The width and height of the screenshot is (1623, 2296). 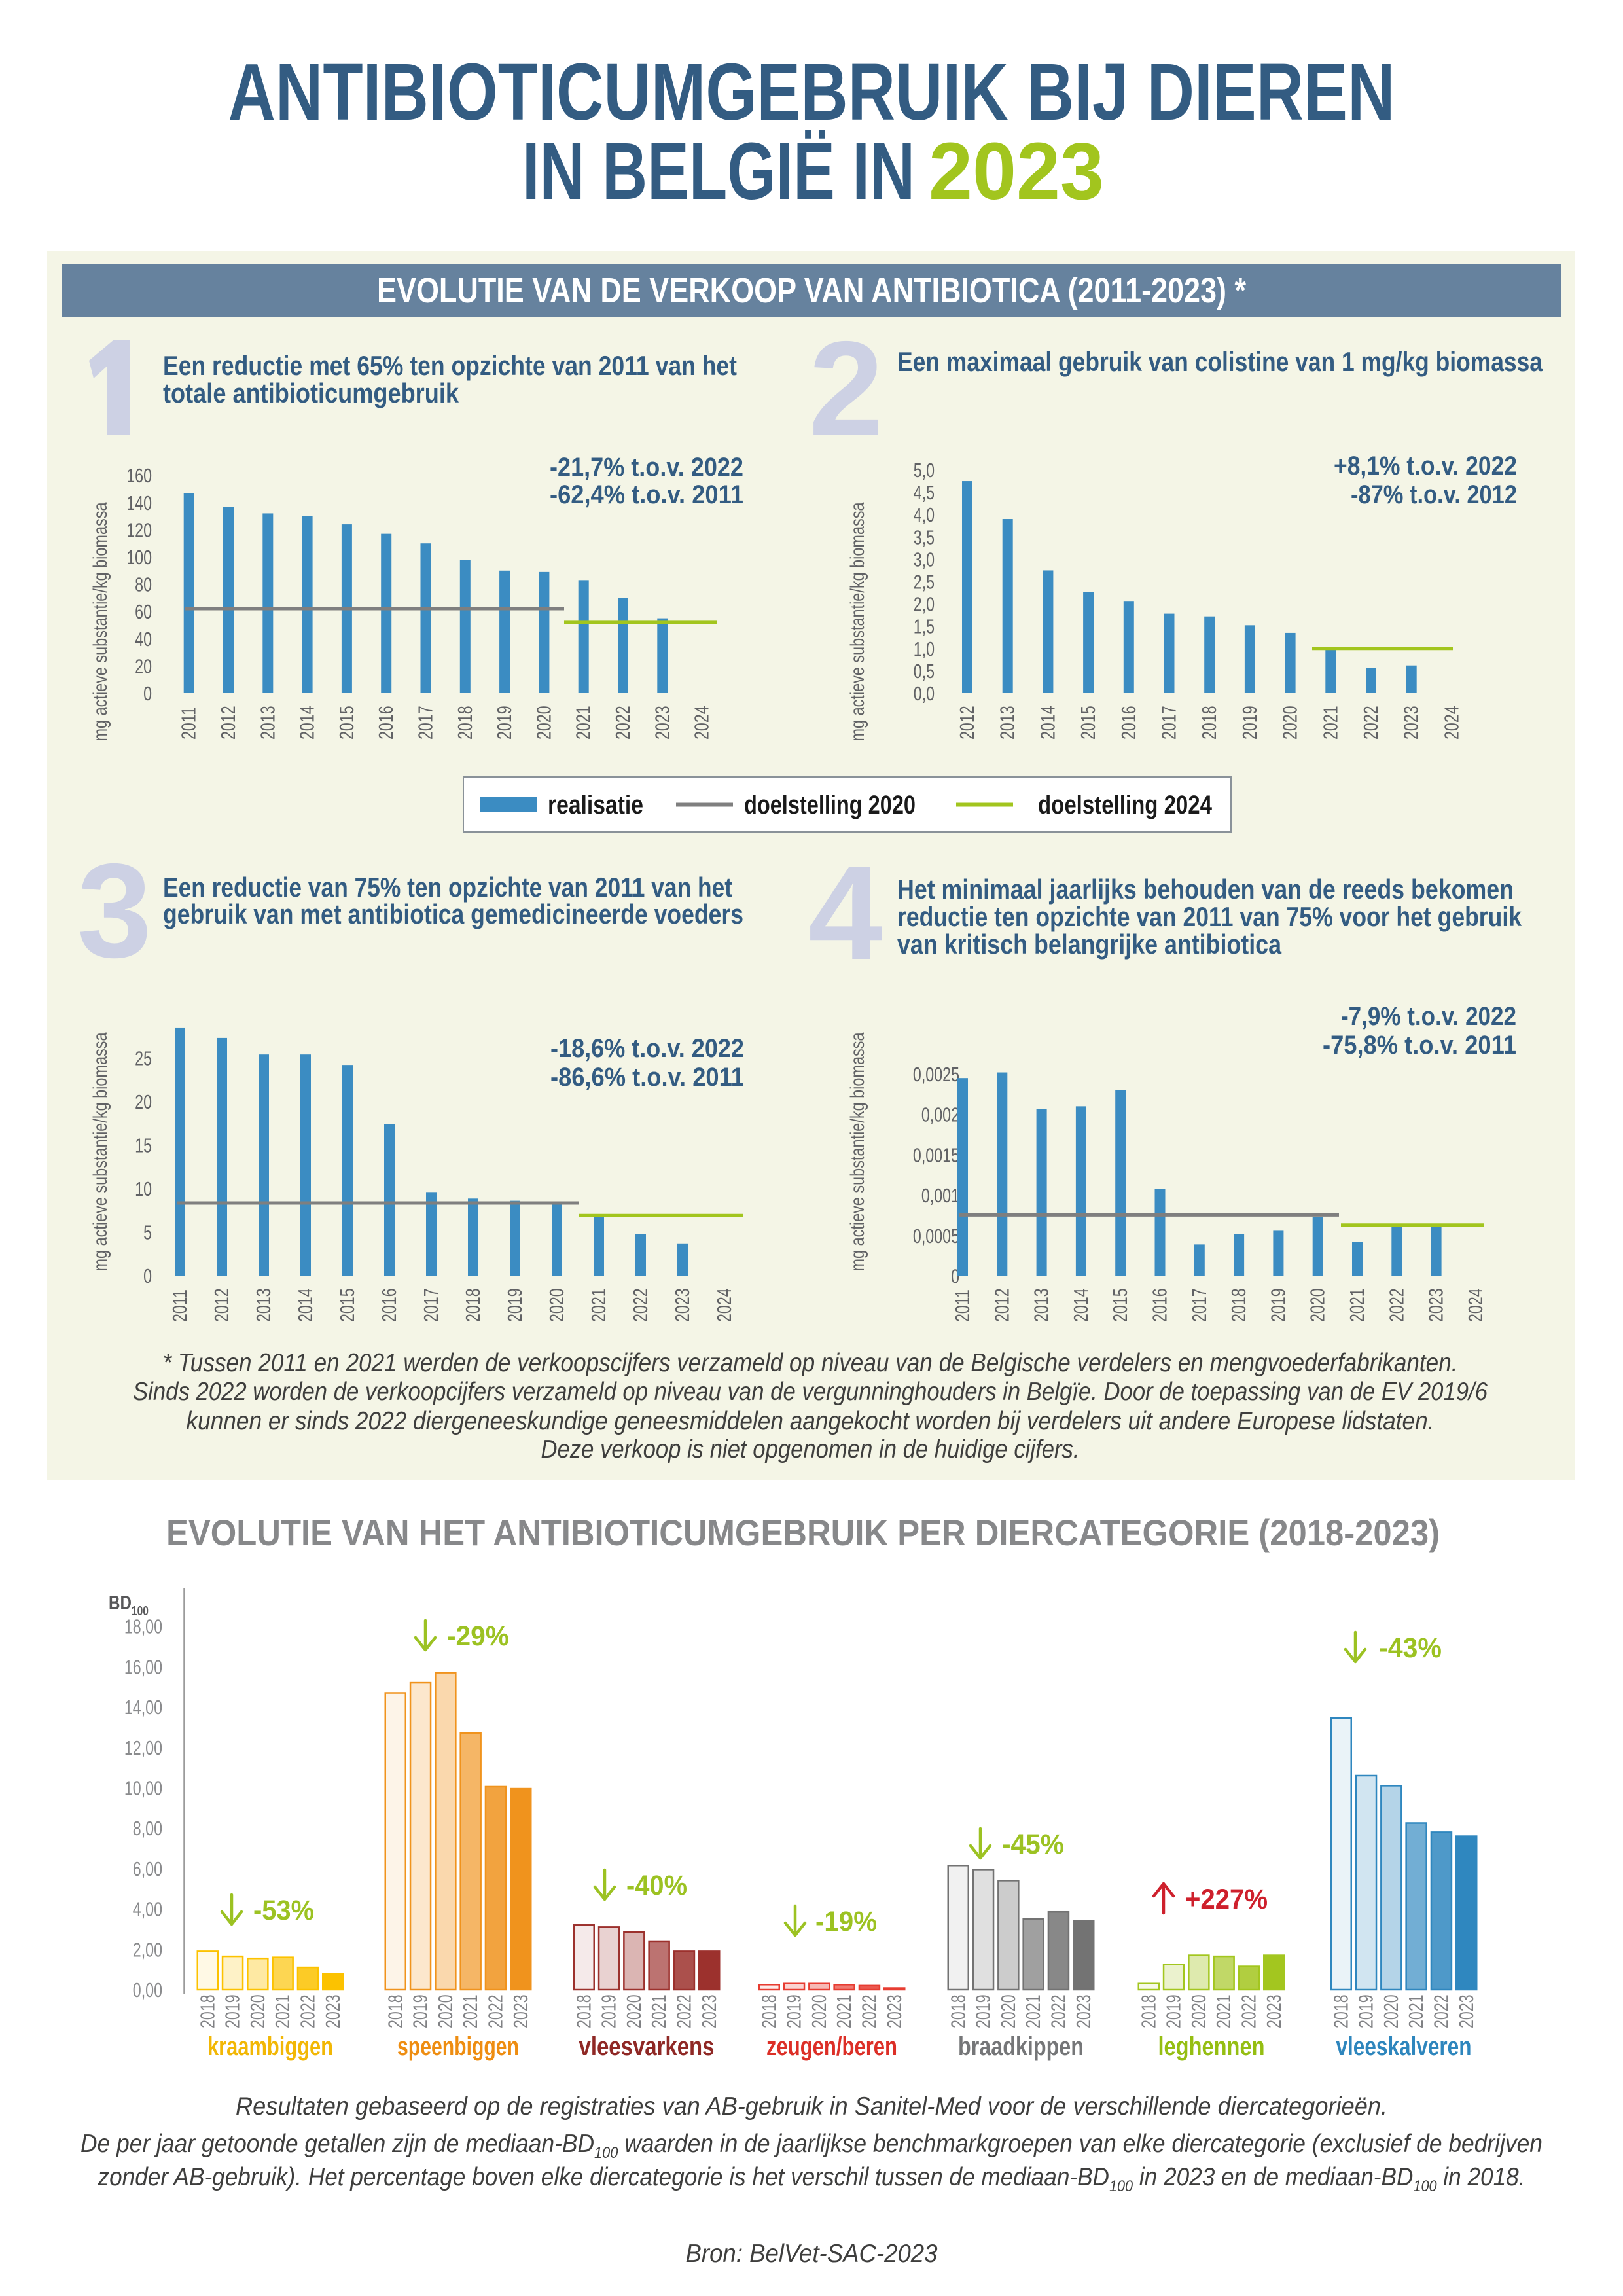 I want to click on svg-text: 18,00, so click(x=143, y=1626).